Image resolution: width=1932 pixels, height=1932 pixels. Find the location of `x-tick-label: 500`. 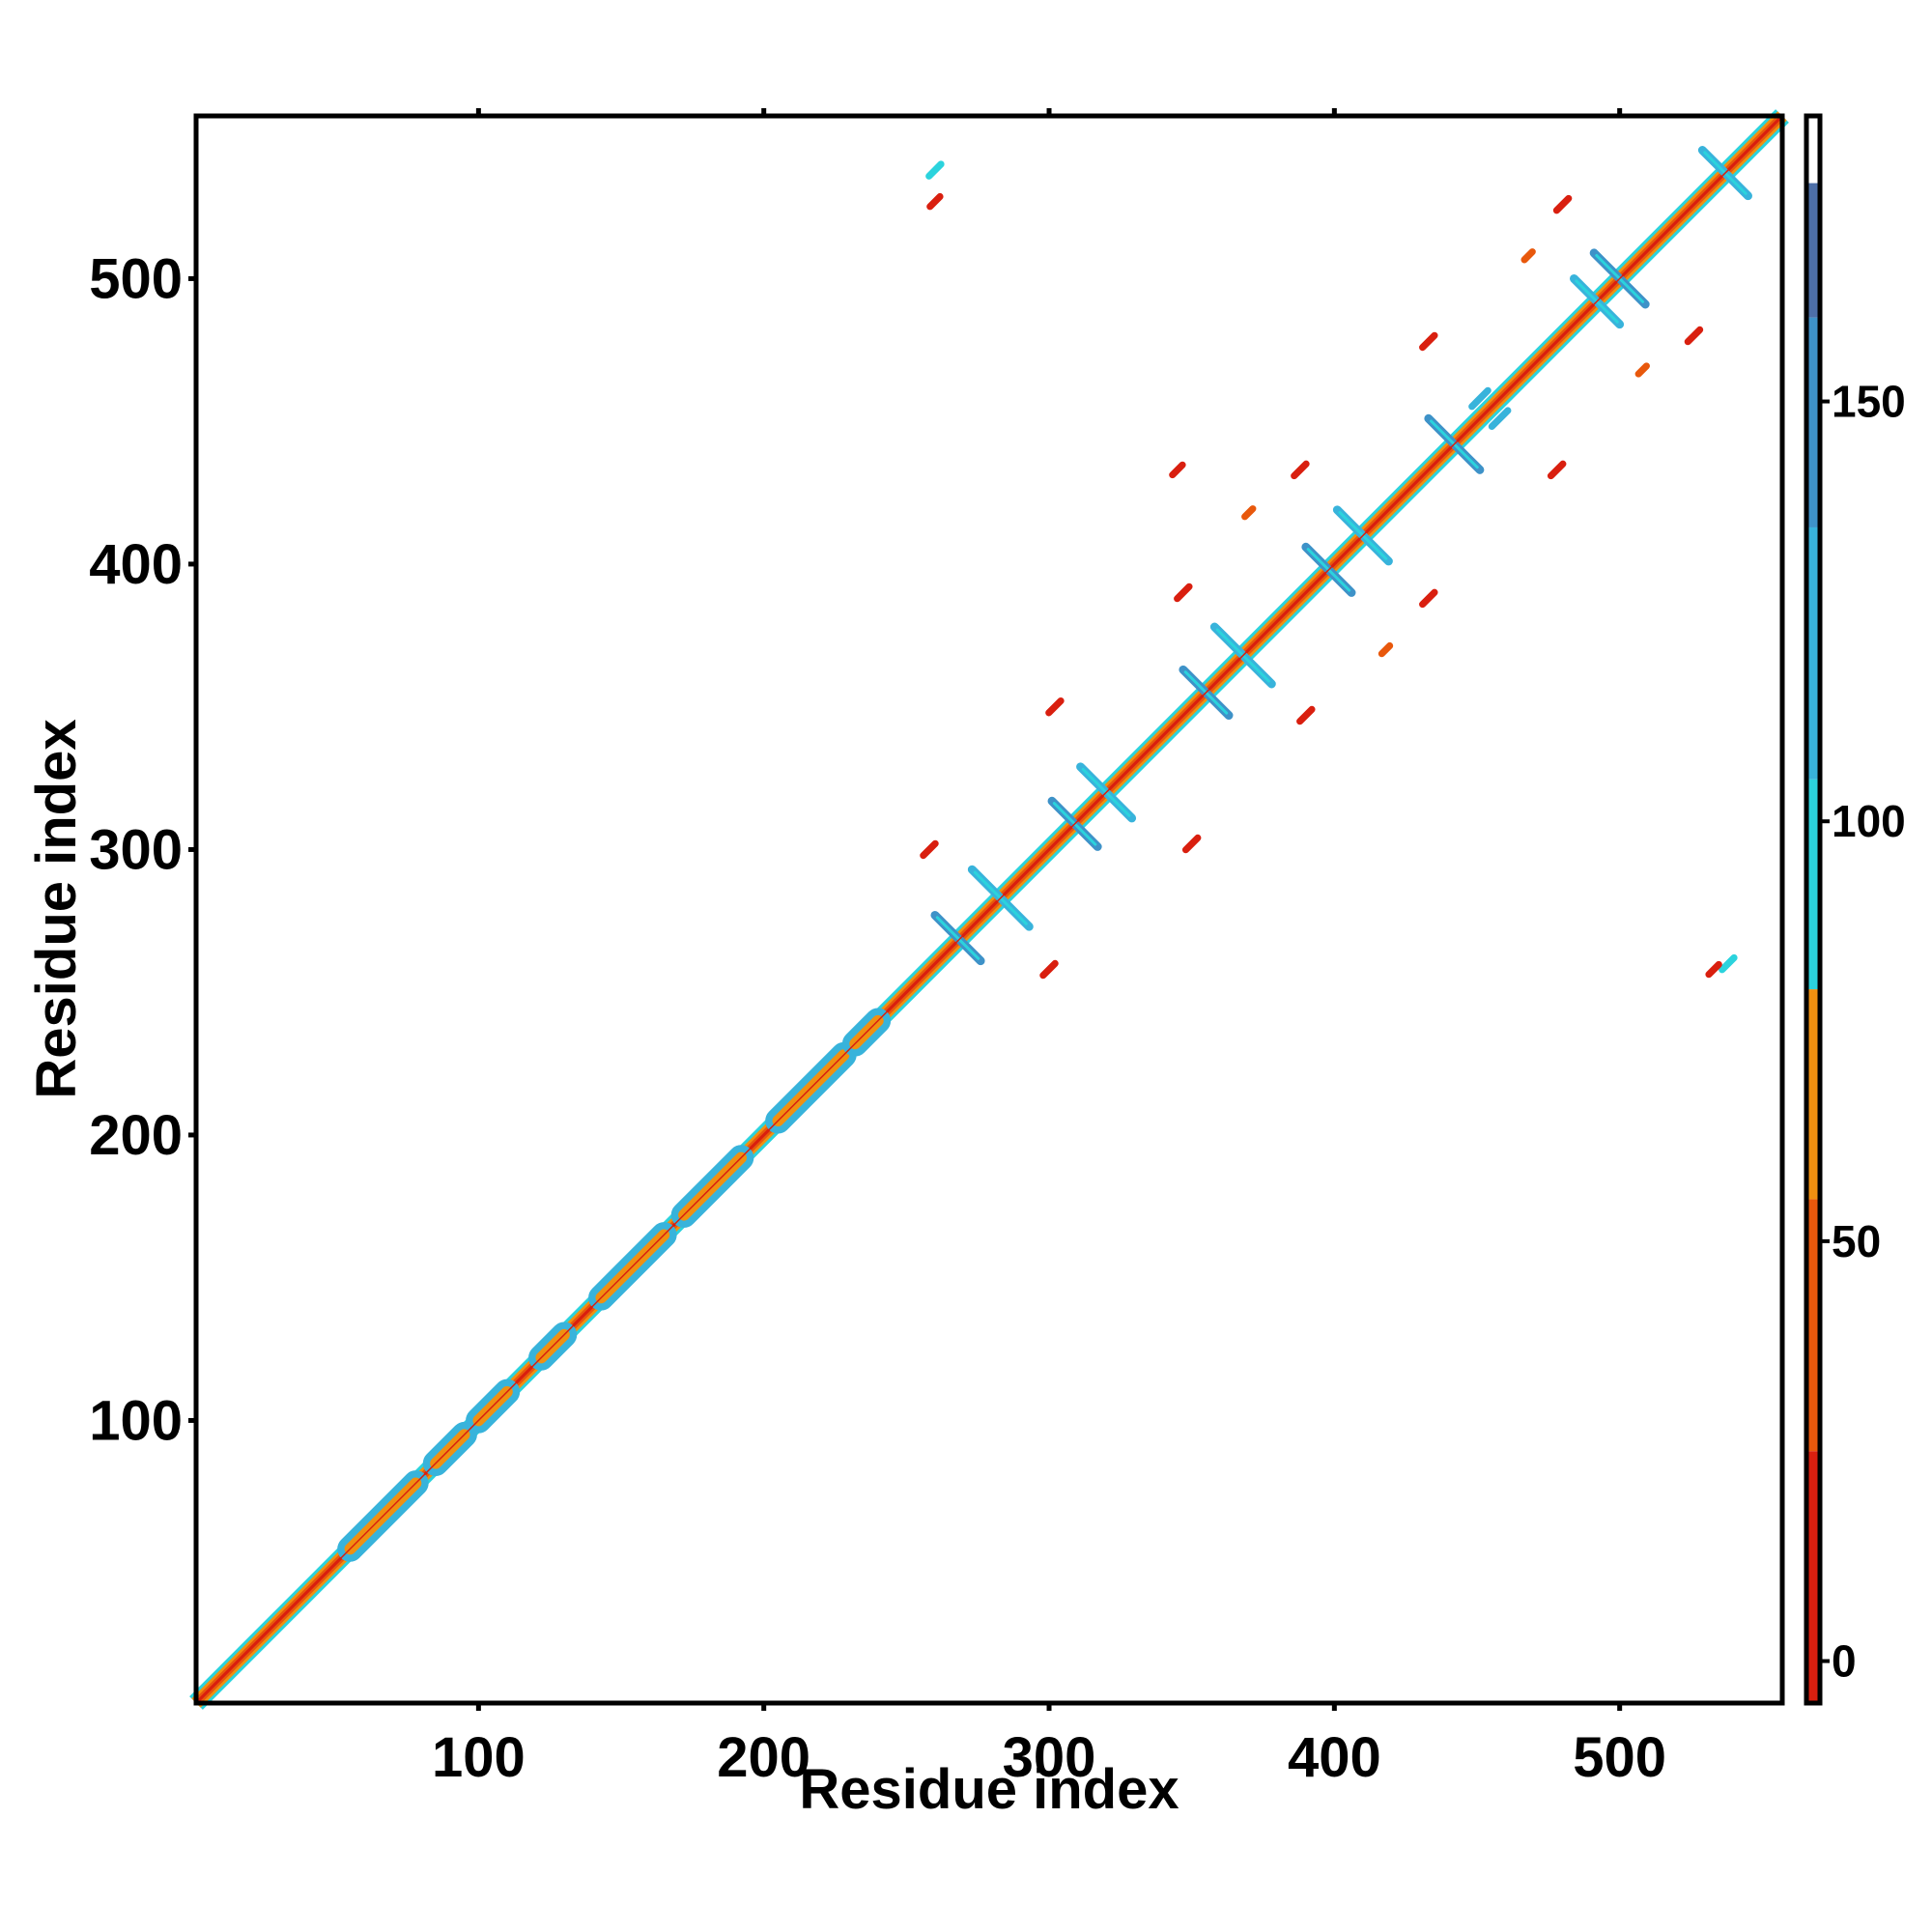

x-tick-label: 500 is located at coordinates (1619, 1757).